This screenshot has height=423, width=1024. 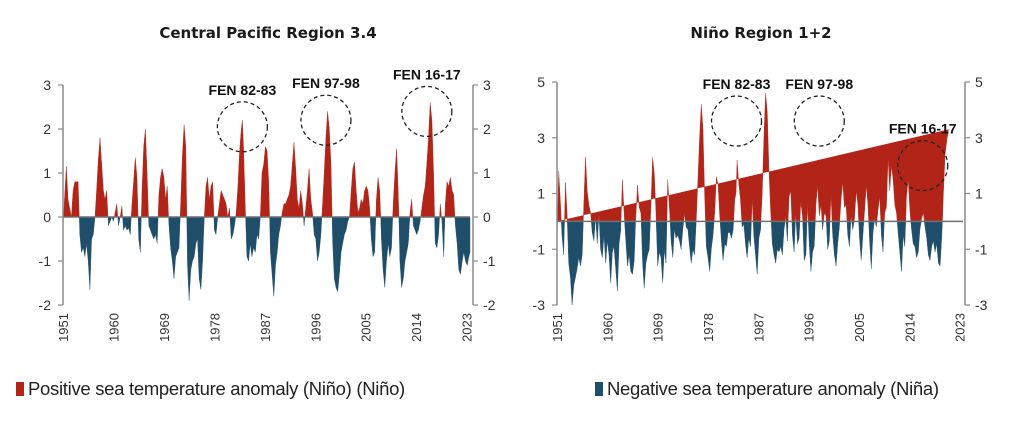 What do you see at coordinates (487, 217) in the screenshot?
I see `right-y-tick-label: 0` at bounding box center [487, 217].